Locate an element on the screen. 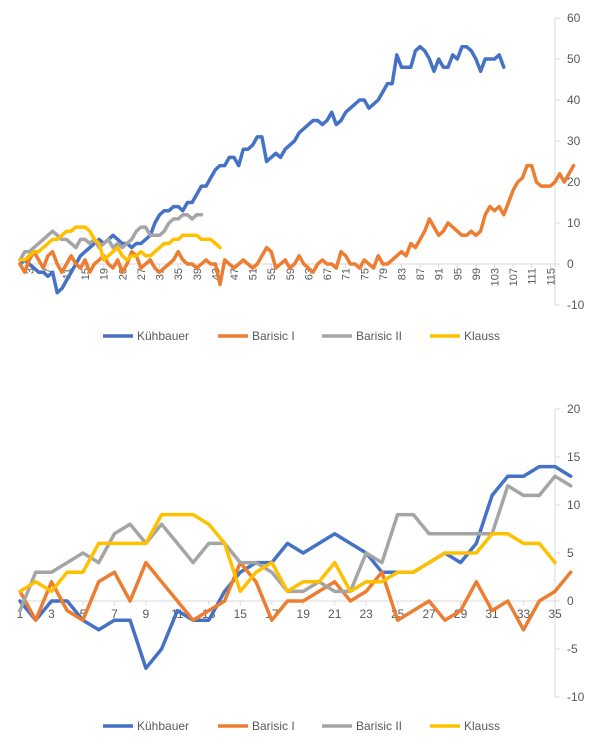 Image resolution: width=602 pixels, height=755 pixels. x-tick-label: 71 is located at coordinates (347, 274).